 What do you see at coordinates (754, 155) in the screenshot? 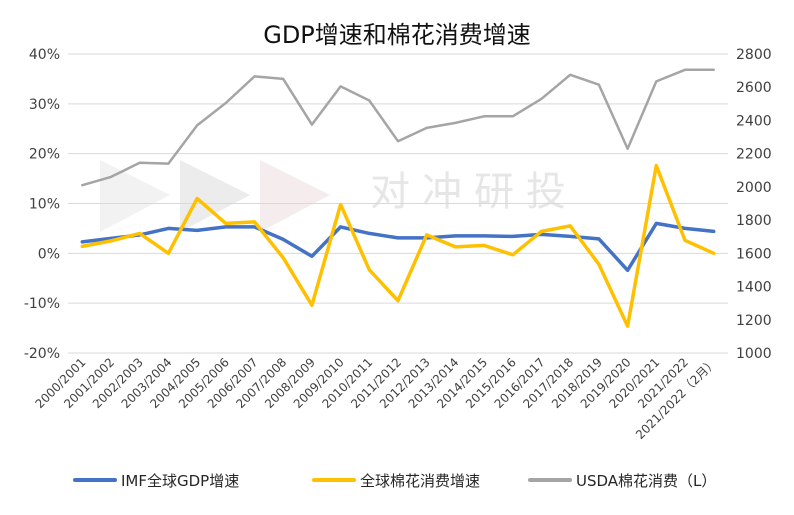
I see `right-tick-label: 2200` at bounding box center [754, 155].